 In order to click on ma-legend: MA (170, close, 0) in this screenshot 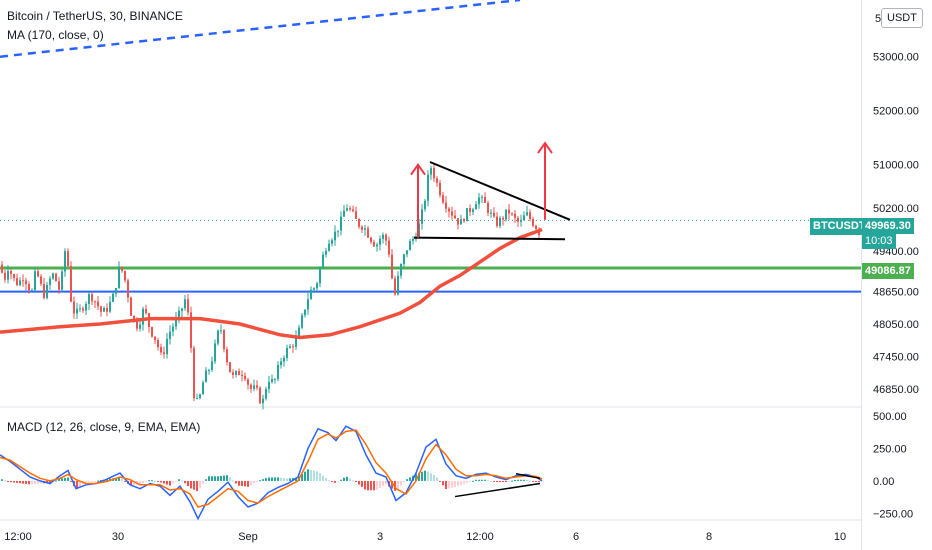, I will do `click(55, 35)`.